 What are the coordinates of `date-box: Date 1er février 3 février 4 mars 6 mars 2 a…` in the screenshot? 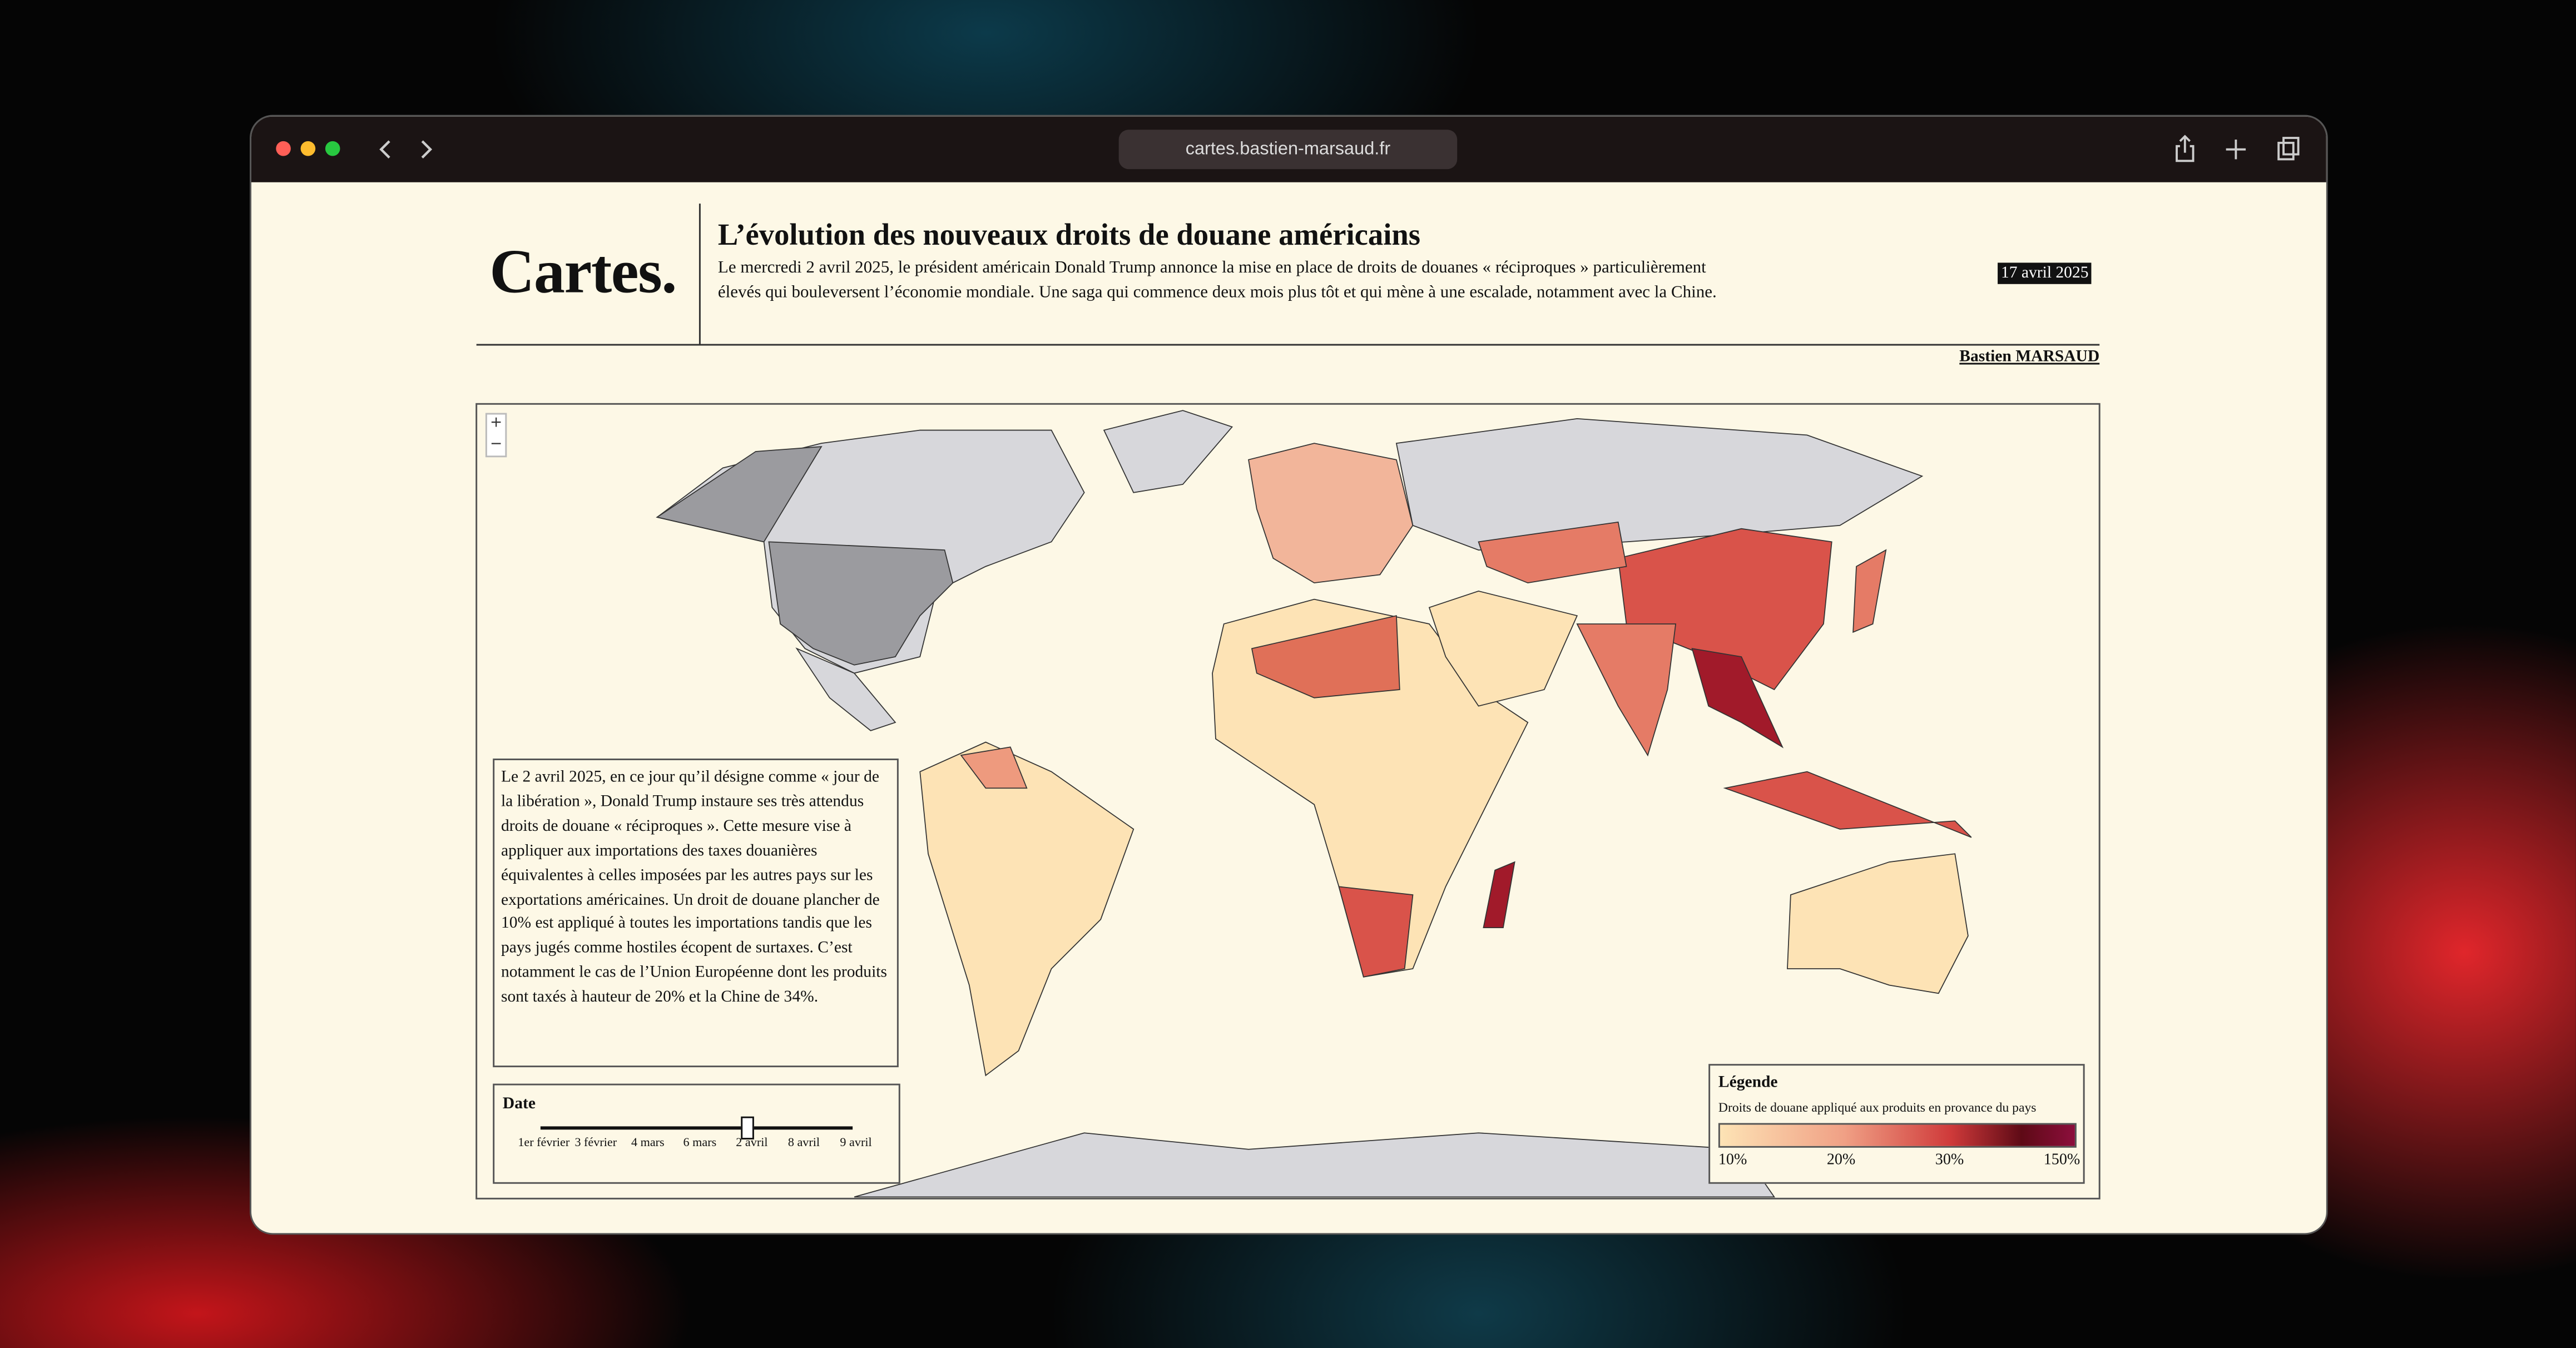 It's located at (697, 1133).